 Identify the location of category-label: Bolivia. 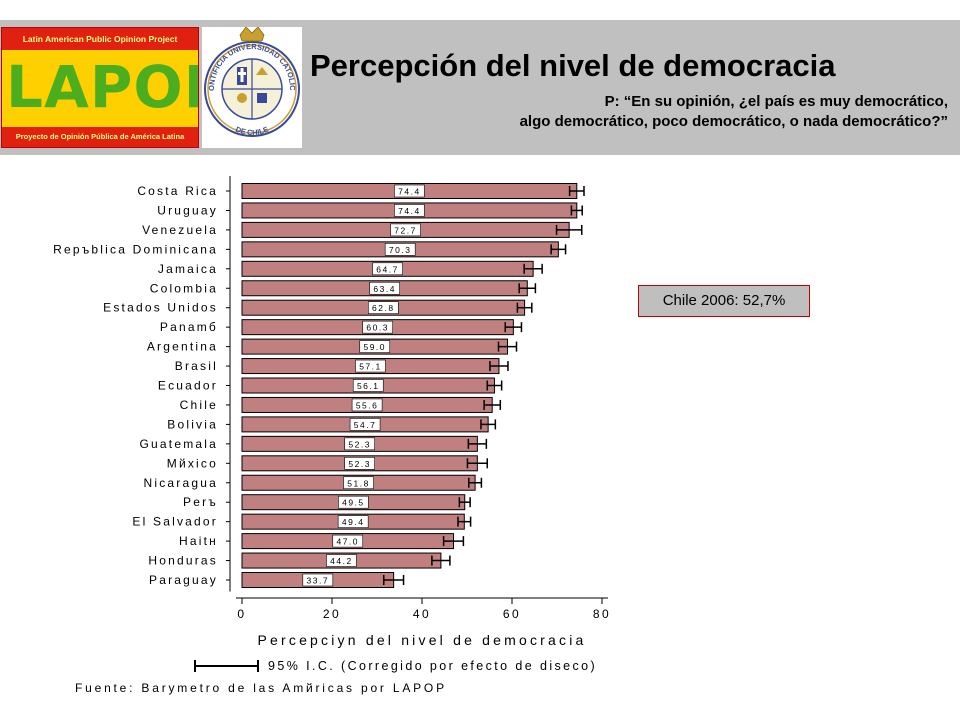
(192, 424).